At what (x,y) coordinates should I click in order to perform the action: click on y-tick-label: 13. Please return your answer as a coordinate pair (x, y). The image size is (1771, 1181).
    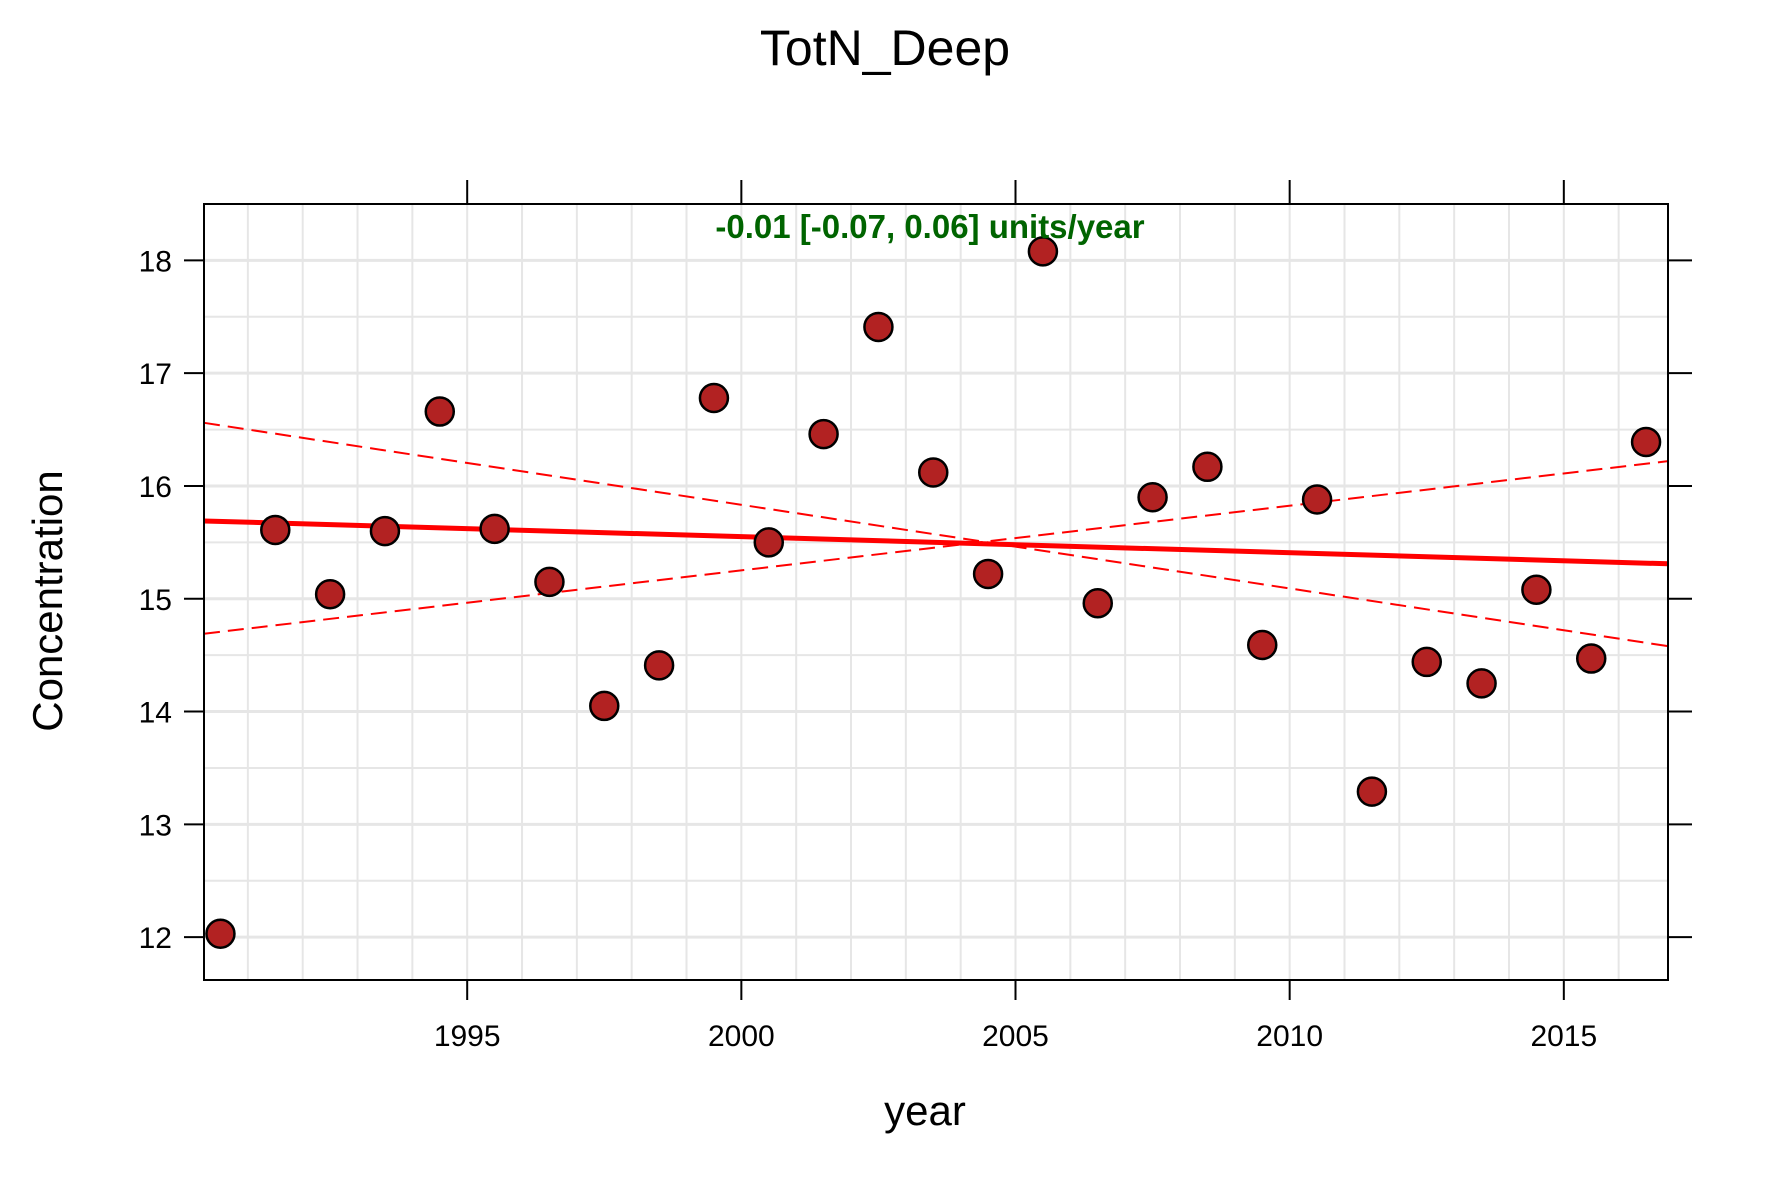
    Looking at the image, I should click on (155, 825).